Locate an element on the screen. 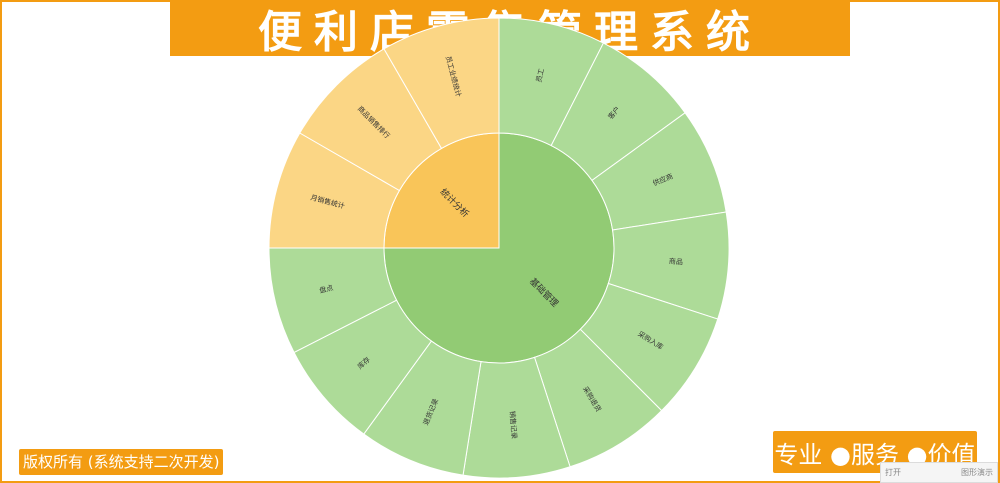  control-demo-label: 图形演示 is located at coordinates (977, 472).